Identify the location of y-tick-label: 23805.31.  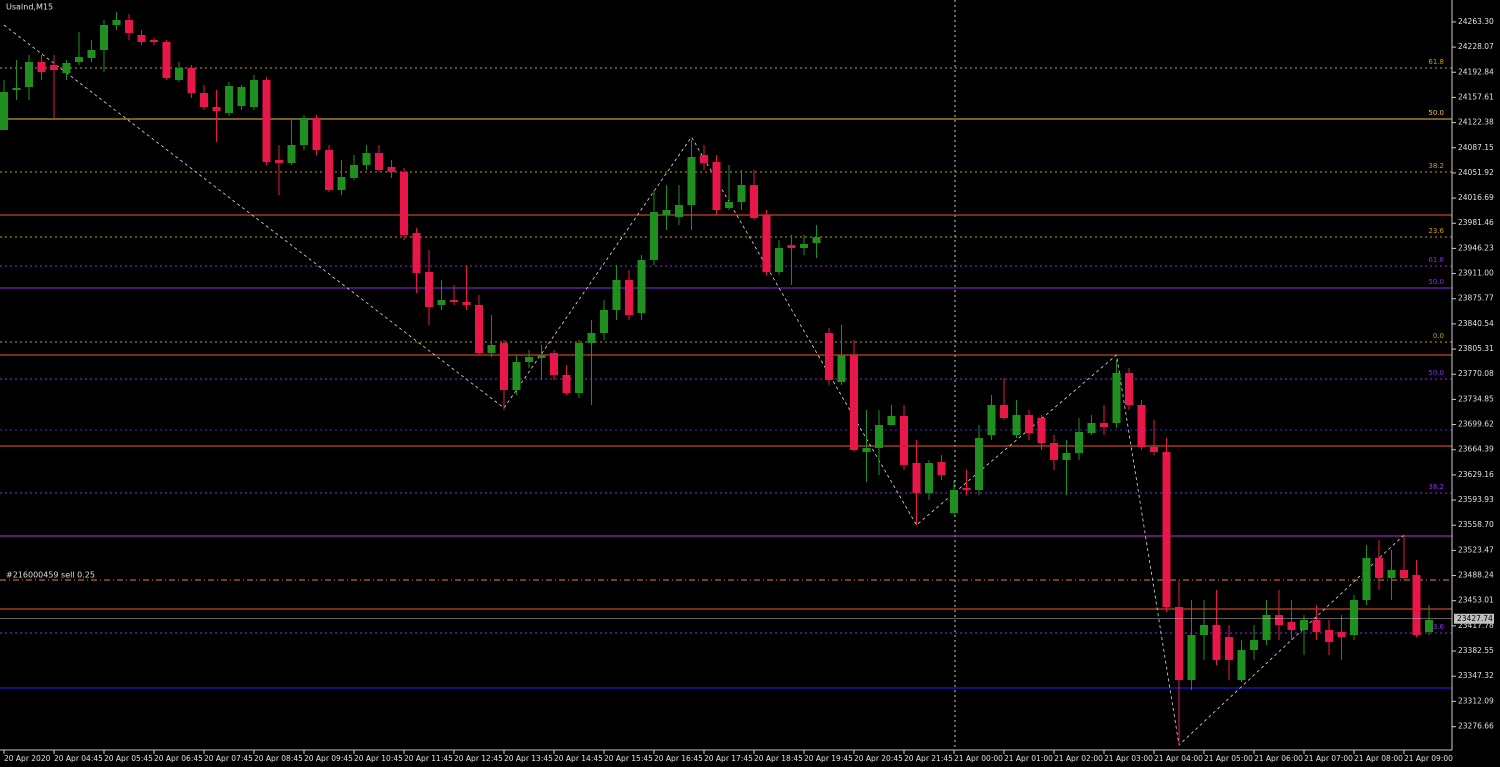
(1476, 348).